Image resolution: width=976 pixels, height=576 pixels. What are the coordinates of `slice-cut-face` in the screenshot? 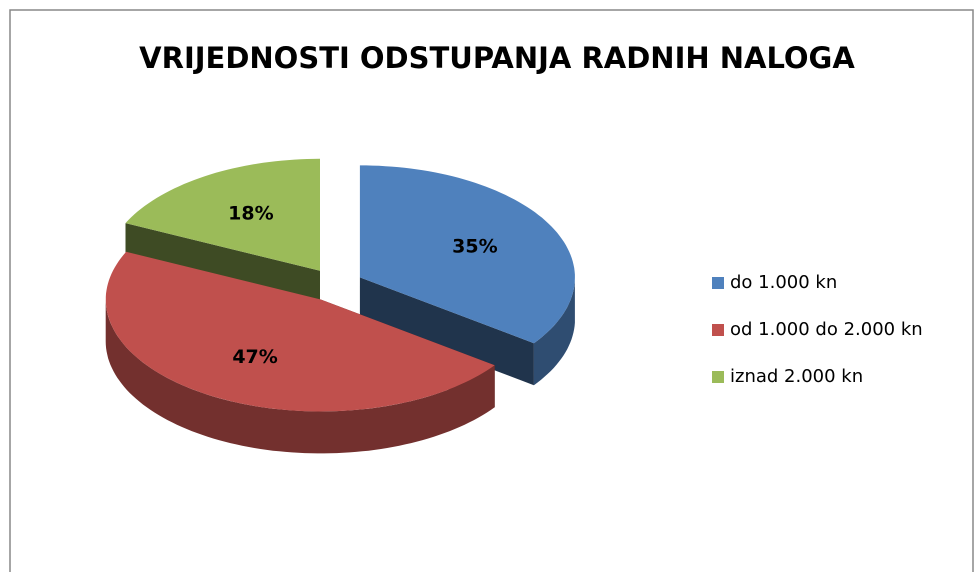 It's located at (446, 331).